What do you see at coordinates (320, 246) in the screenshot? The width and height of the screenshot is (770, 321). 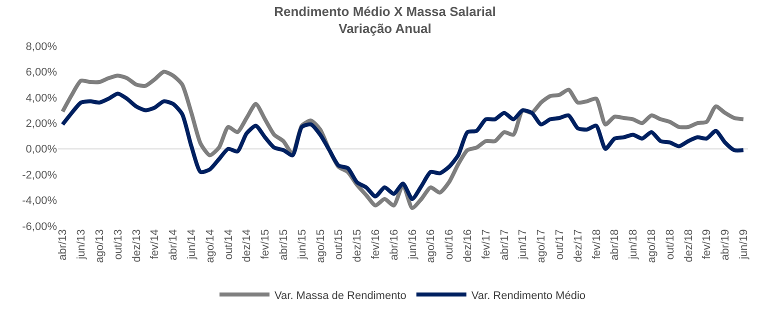 I see `x-tick-label: ago/15` at bounding box center [320, 246].